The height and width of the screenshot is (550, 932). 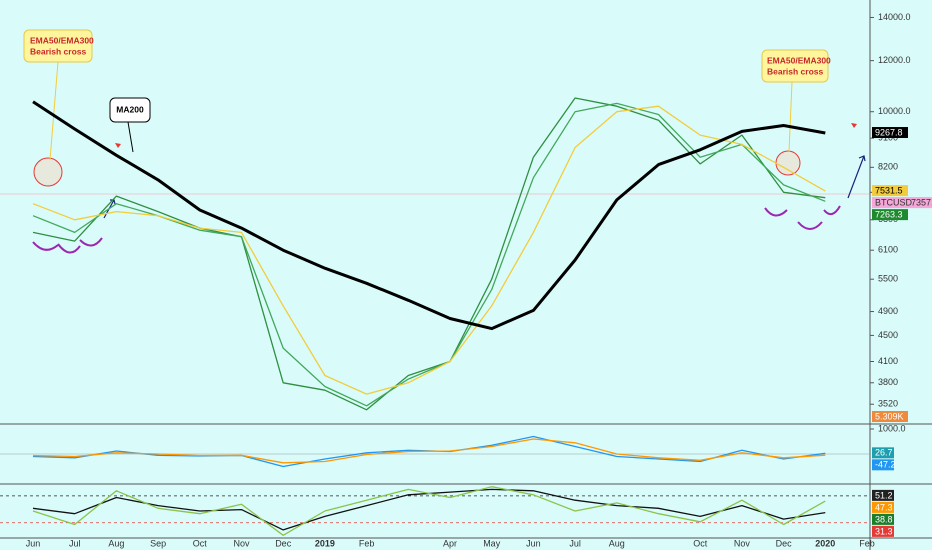 I want to click on arrow, so click(x=856, y=177).